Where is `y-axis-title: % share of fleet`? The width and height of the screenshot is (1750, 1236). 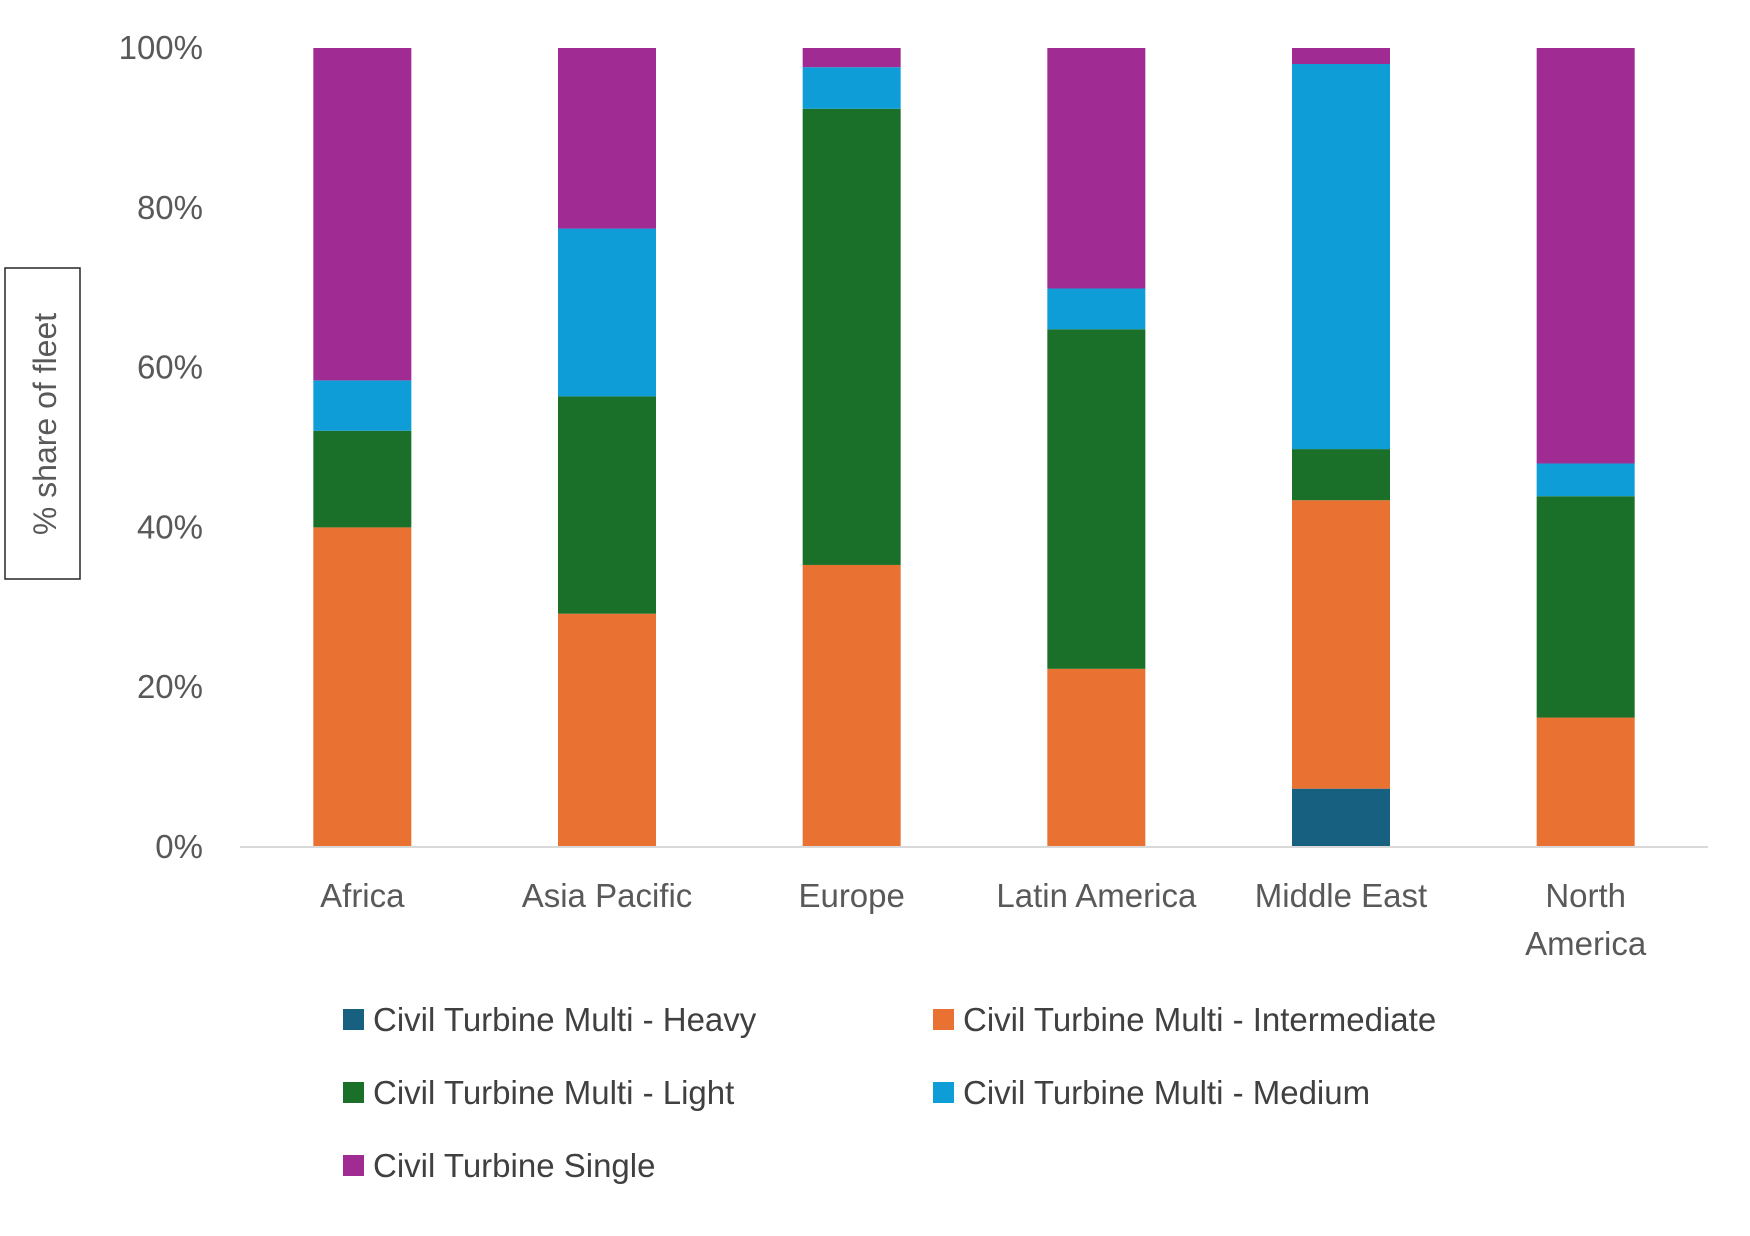 y-axis-title: % share of fleet is located at coordinates (45, 424).